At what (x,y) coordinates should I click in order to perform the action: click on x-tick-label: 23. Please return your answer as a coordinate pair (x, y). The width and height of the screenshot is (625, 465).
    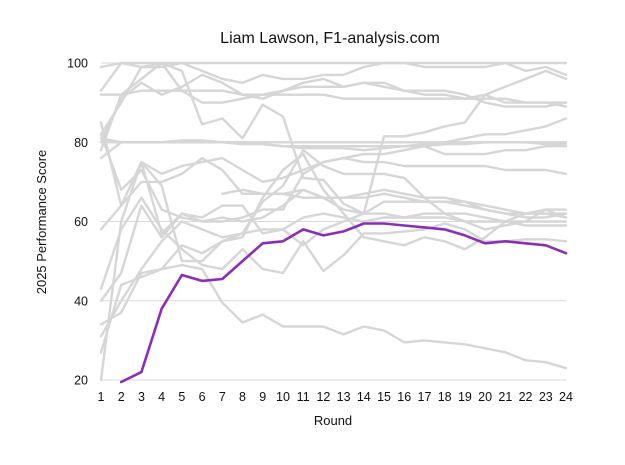
    Looking at the image, I should click on (546, 397).